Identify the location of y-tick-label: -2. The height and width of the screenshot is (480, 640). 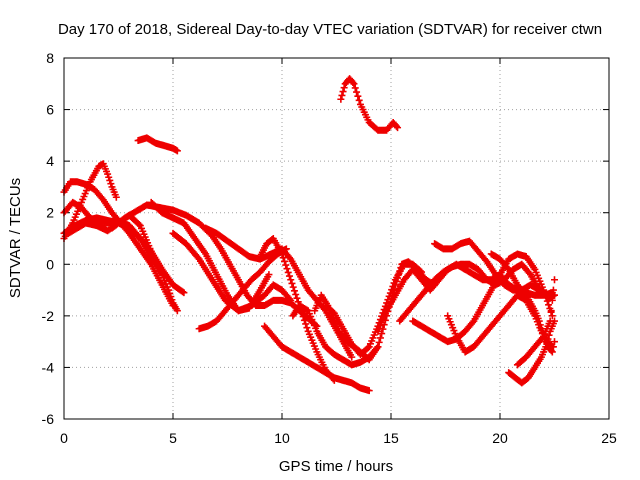
(48, 316).